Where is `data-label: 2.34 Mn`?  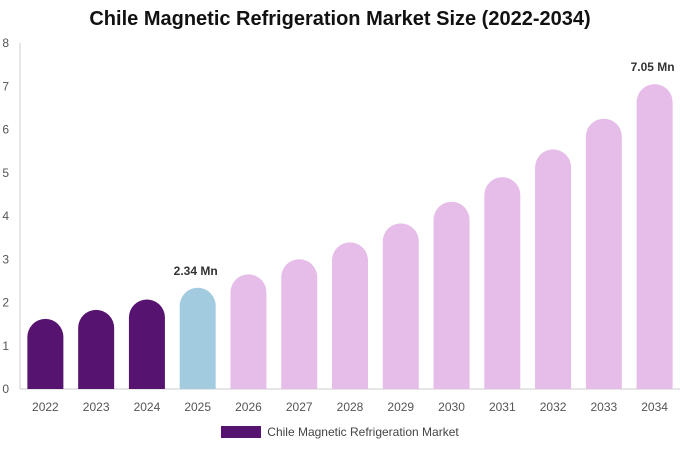
data-label: 2.34 Mn is located at coordinates (196, 271).